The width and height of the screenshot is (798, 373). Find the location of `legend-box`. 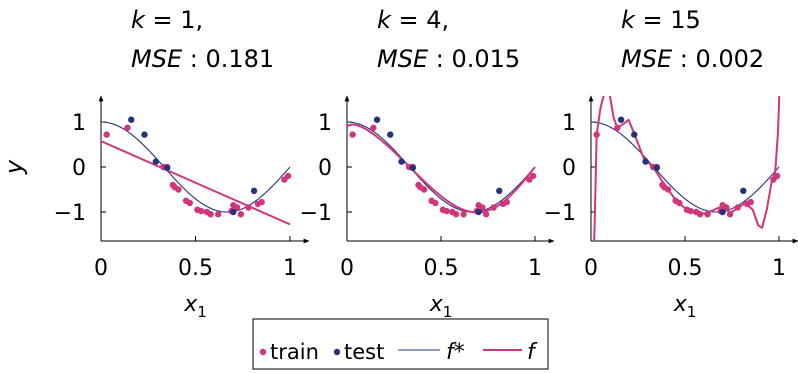

legend-box is located at coordinates (400, 344).